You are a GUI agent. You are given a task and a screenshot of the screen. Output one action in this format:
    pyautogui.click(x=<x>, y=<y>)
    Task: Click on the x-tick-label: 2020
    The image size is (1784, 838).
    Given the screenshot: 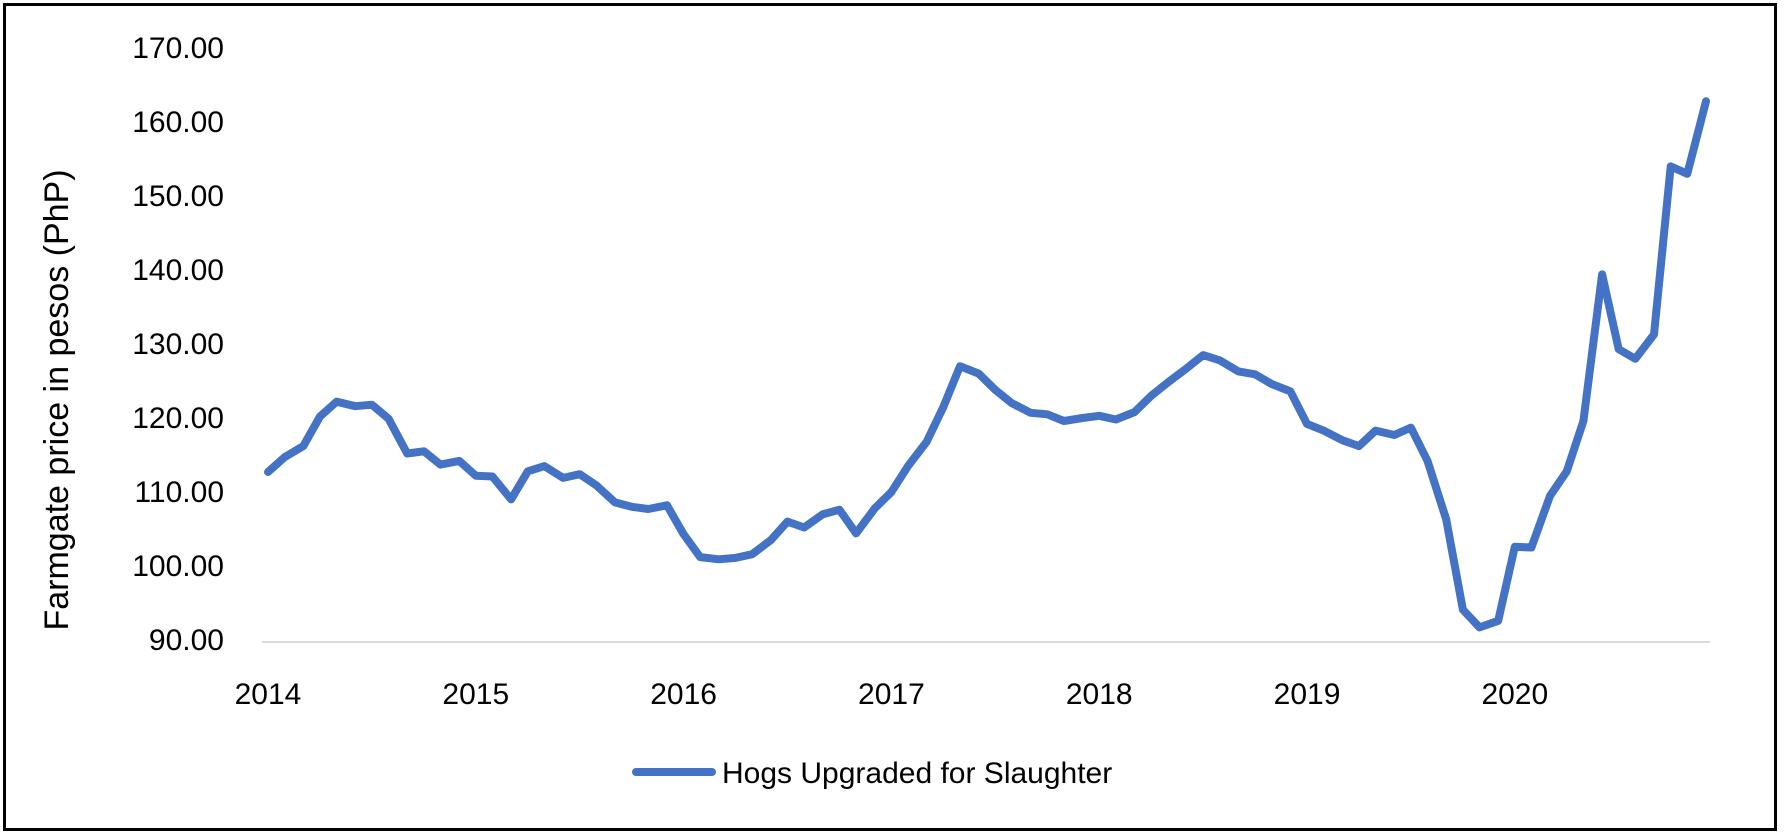 What is the action you would take?
    pyautogui.click(x=1514, y=694)
    